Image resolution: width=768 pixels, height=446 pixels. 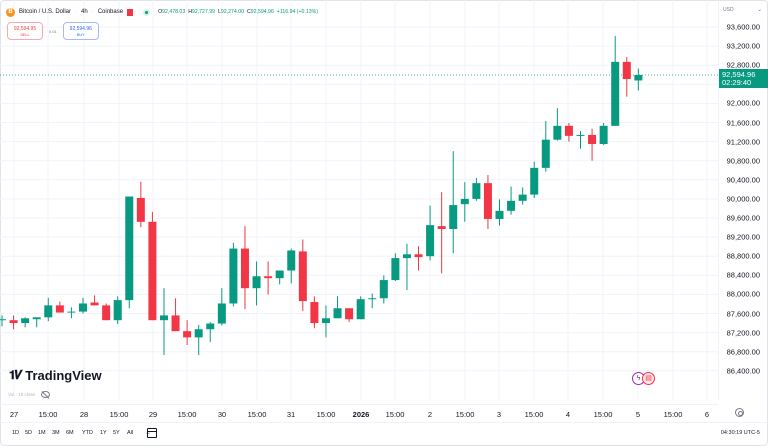 I want to click on spread-value: 0.01, so click(x=53, y=31).